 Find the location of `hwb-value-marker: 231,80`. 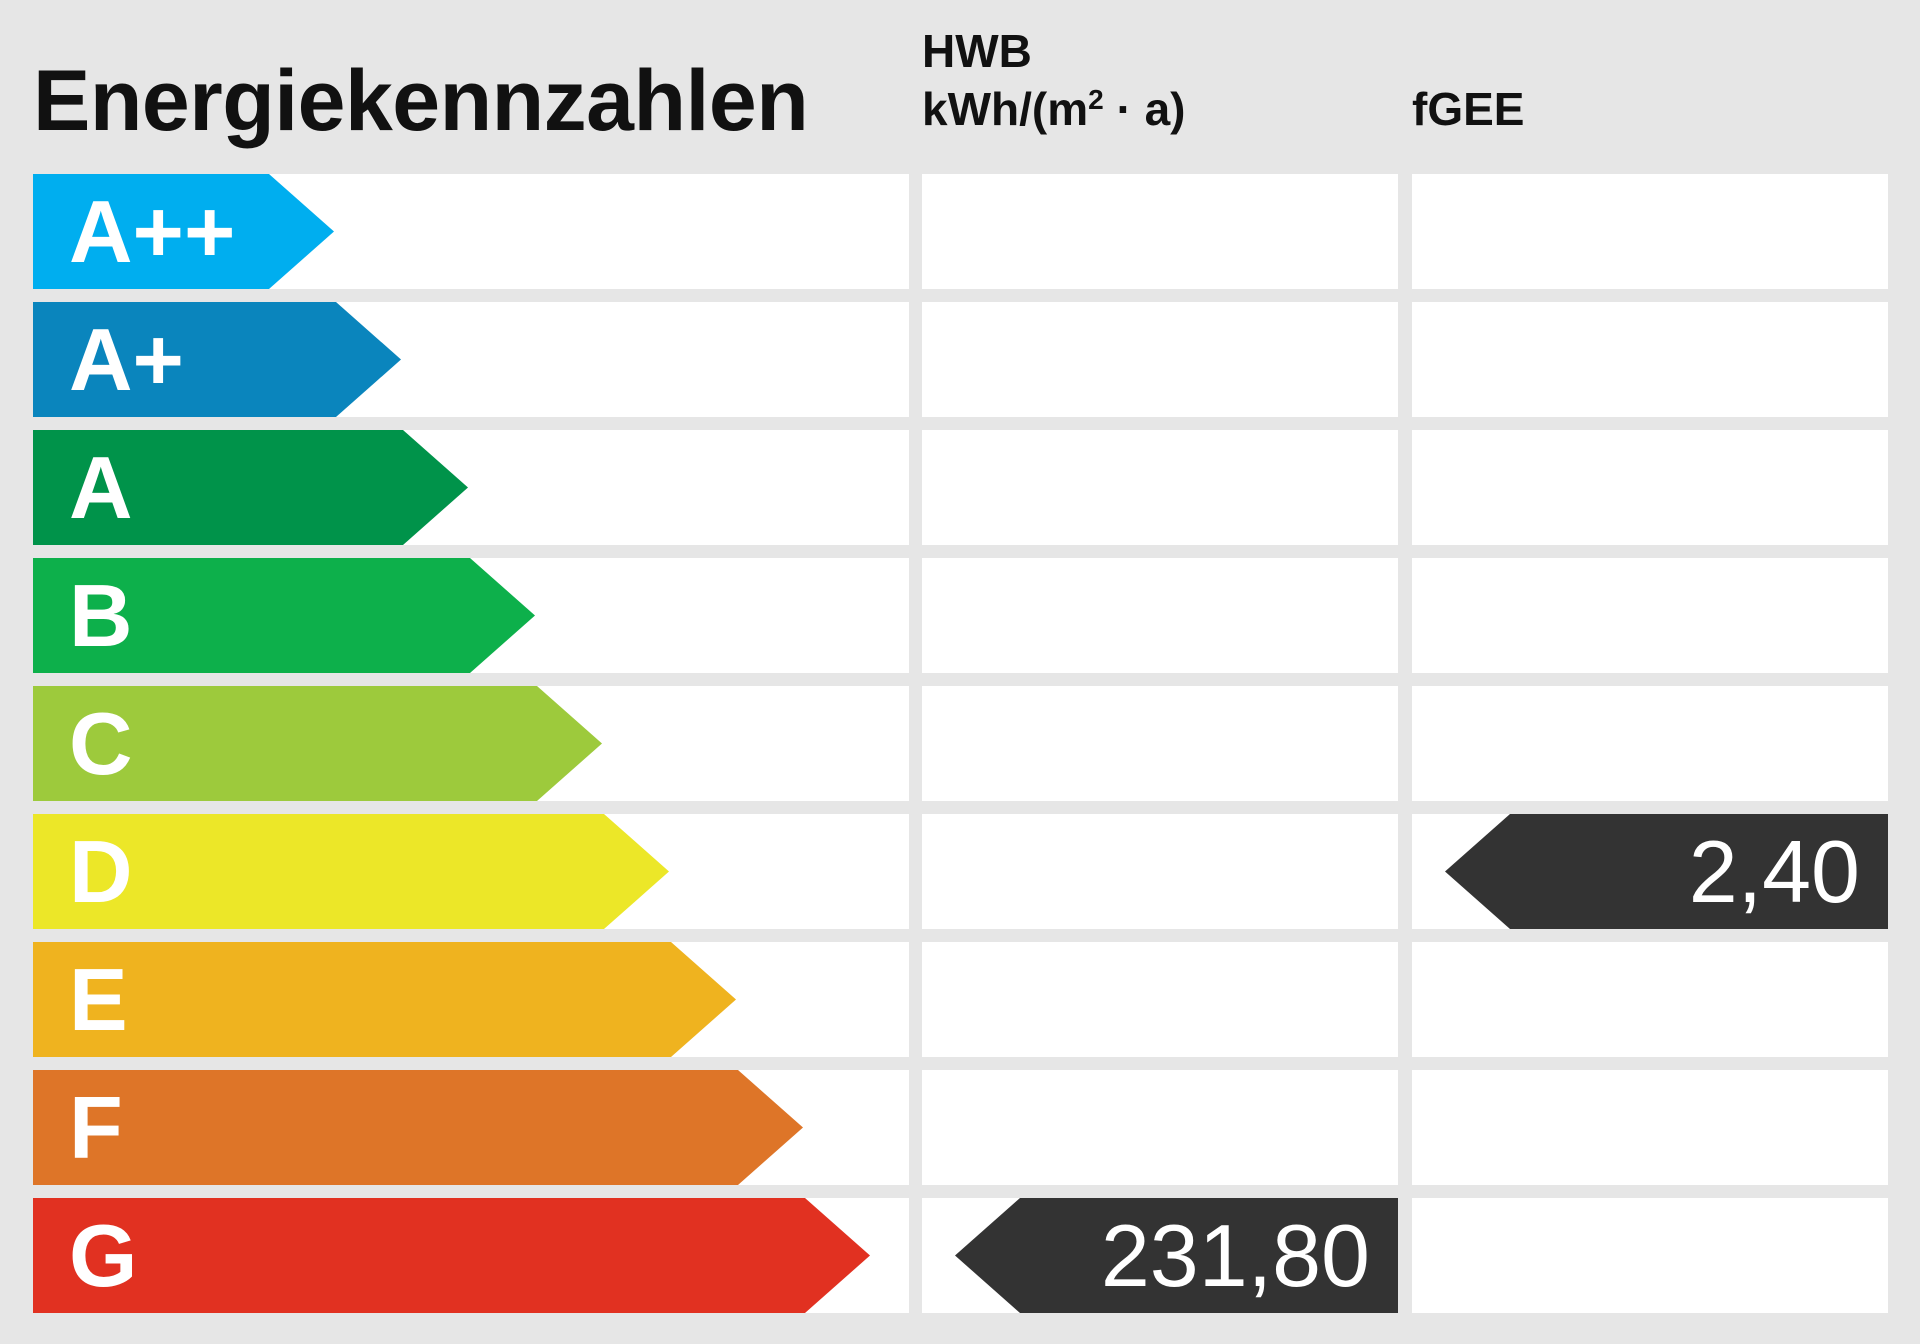

hwb-value-marker: 231,80 is located at coordinates (1176, 1255).